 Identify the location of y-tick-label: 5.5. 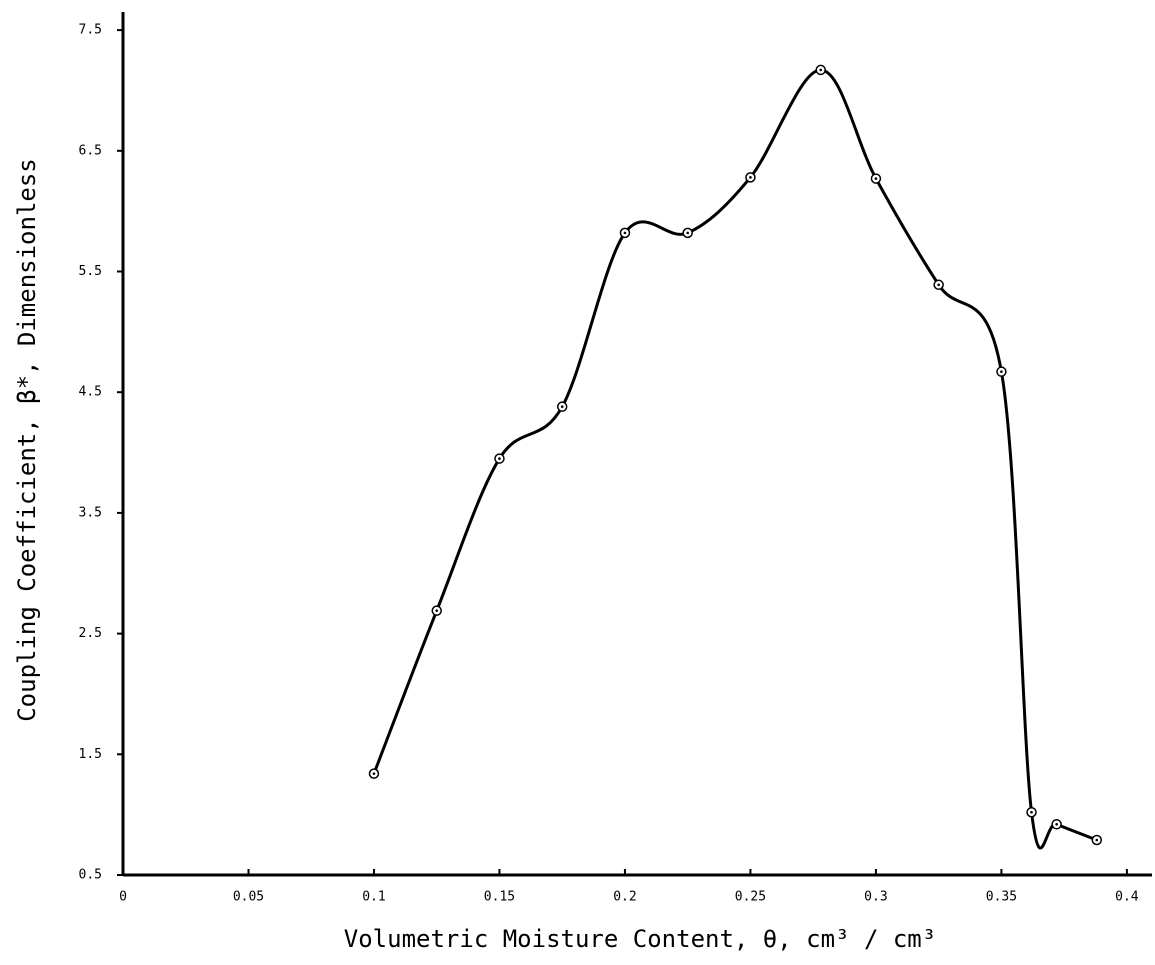
(90, 271).